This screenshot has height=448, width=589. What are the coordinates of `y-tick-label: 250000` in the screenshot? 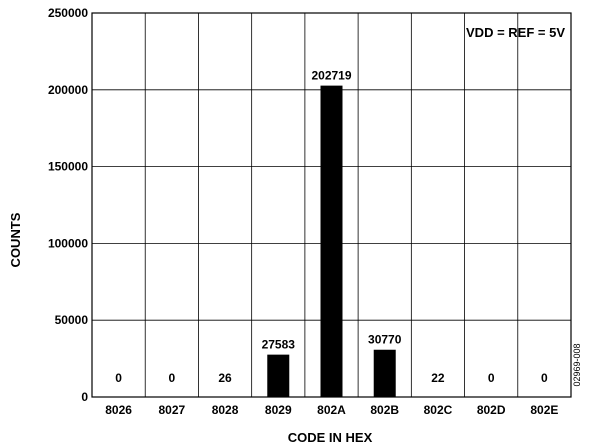 It's located at (68, 13).